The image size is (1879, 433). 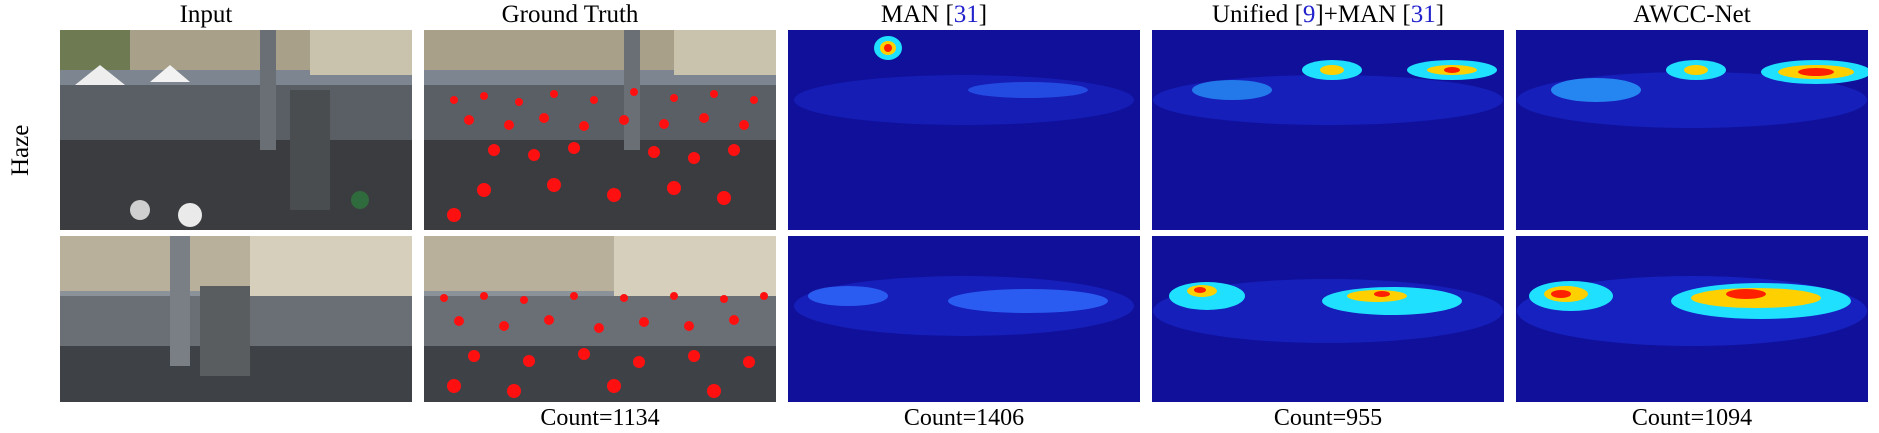 What do you see at coordinates (1253, 14) in the screenshot?
I see `title-unified-name: Unified` at bounding box center [1253, 14].